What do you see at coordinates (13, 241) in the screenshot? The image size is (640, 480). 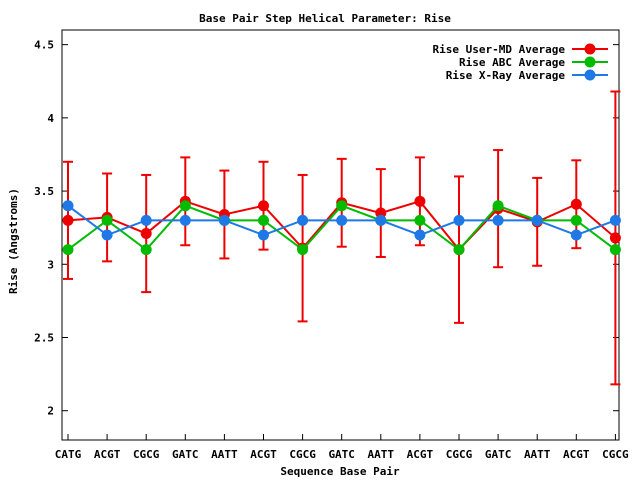 I see `y-axis-label: Rise (Angstroms)` at bounding box center [13, 241].